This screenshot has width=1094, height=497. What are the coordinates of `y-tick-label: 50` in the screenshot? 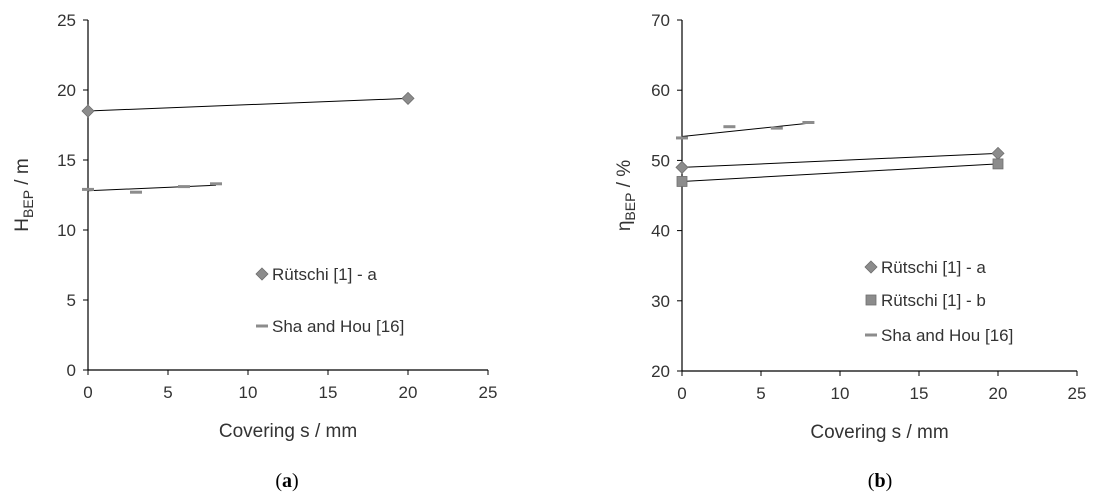 It's located at (660, 160).